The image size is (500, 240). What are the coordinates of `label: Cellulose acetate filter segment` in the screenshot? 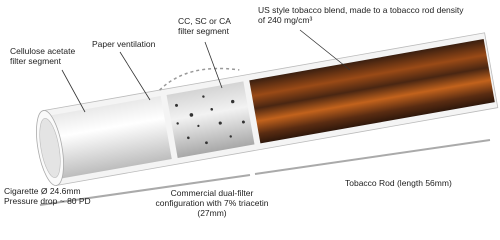 It's located at (42, 56).